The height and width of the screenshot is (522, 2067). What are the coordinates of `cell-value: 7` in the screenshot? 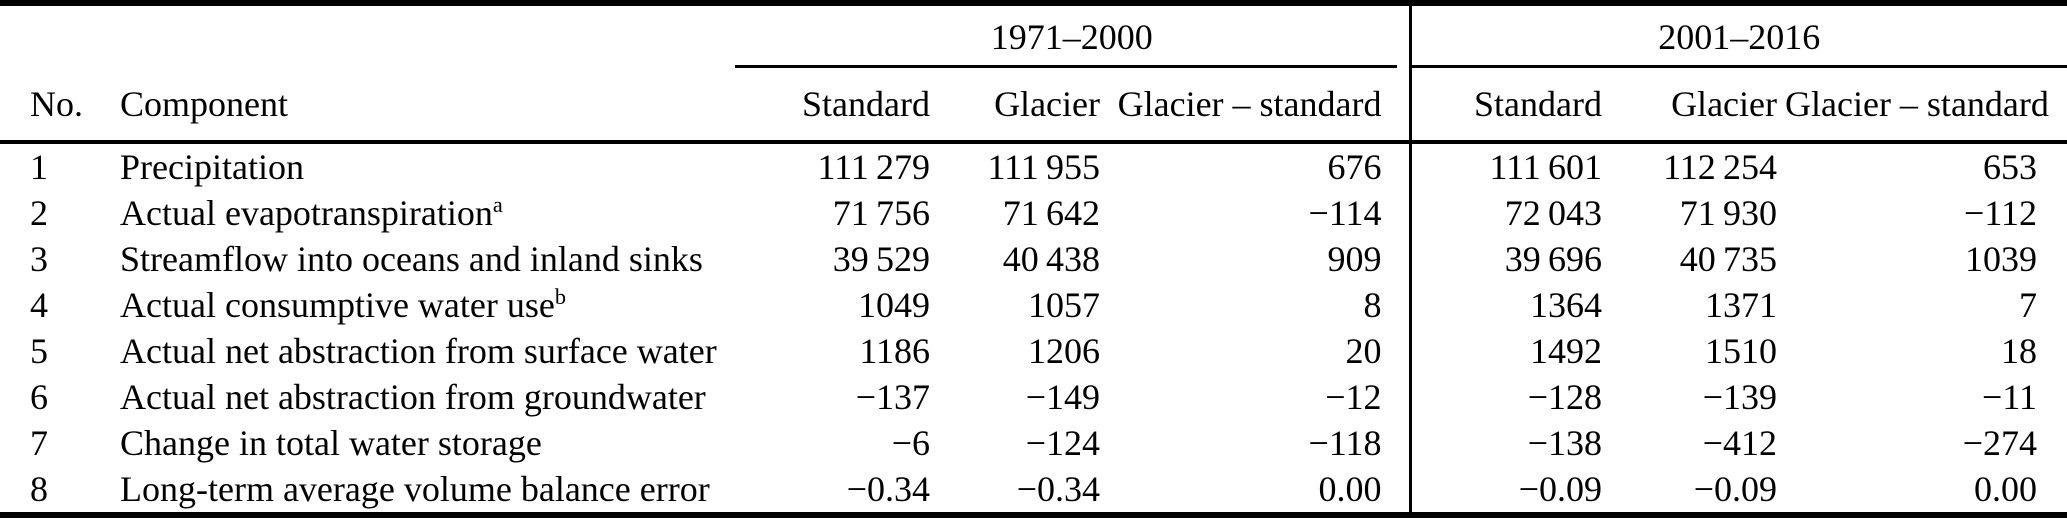 It's located at (2028, 305).